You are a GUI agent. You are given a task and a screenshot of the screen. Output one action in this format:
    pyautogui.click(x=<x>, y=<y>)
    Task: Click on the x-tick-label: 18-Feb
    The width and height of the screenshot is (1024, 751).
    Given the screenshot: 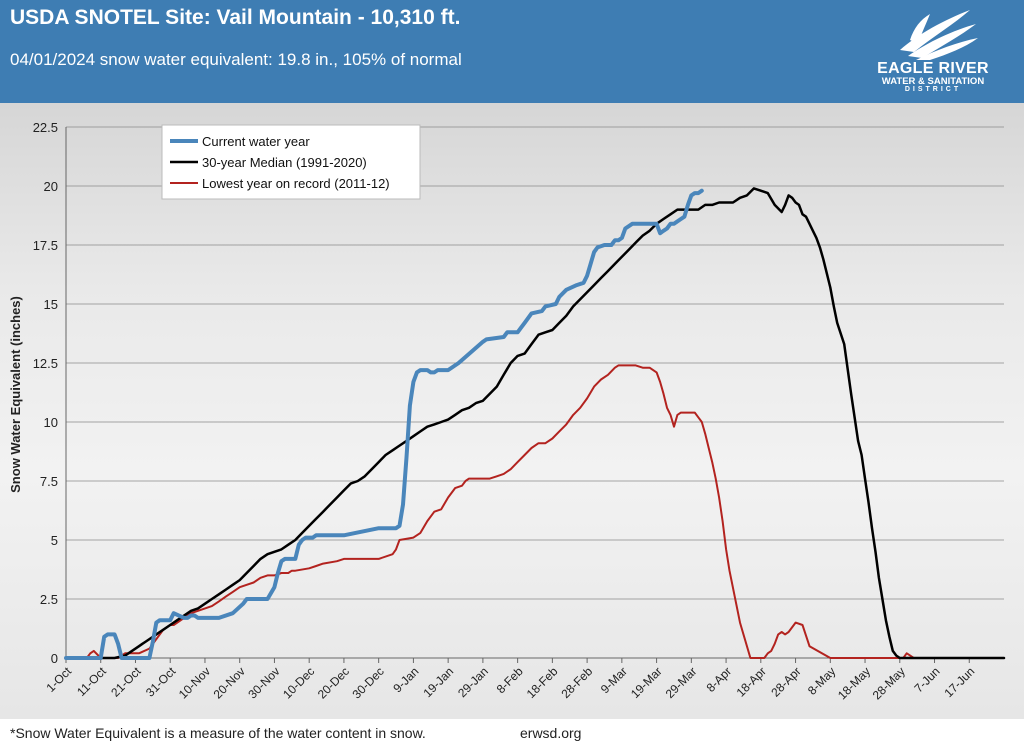 What is the action you would take?
    pyautogui.click(x=542, y=682)
    